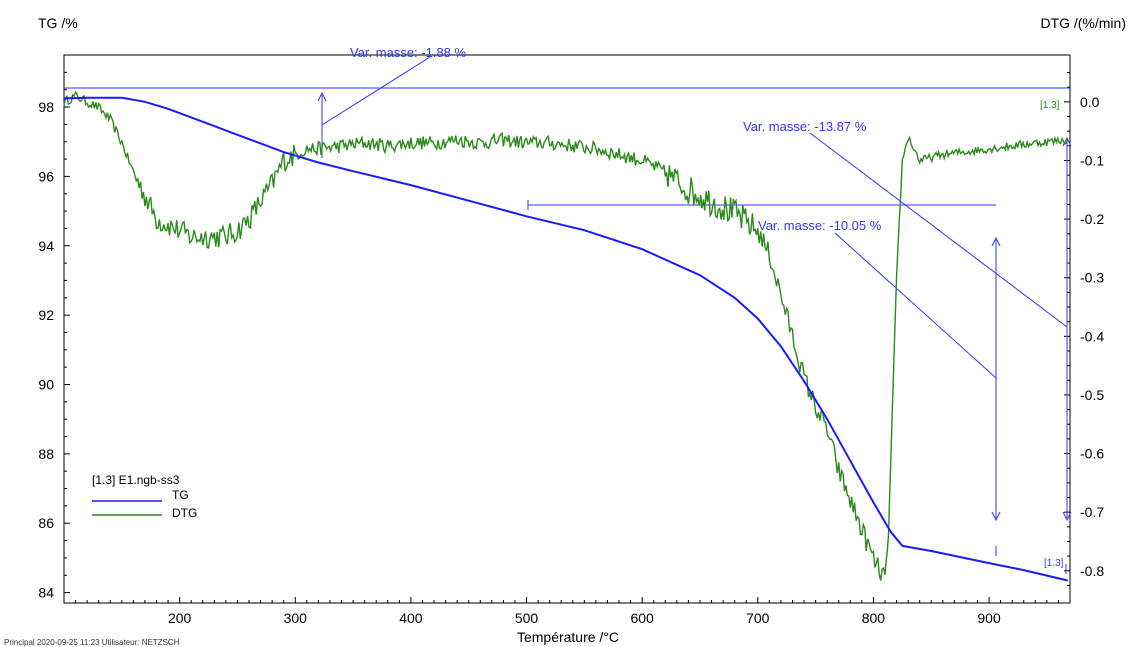  Describe the element at coordinates (46, 523) in the screenshot. I see `y-left-tick-label: 86` at that location.